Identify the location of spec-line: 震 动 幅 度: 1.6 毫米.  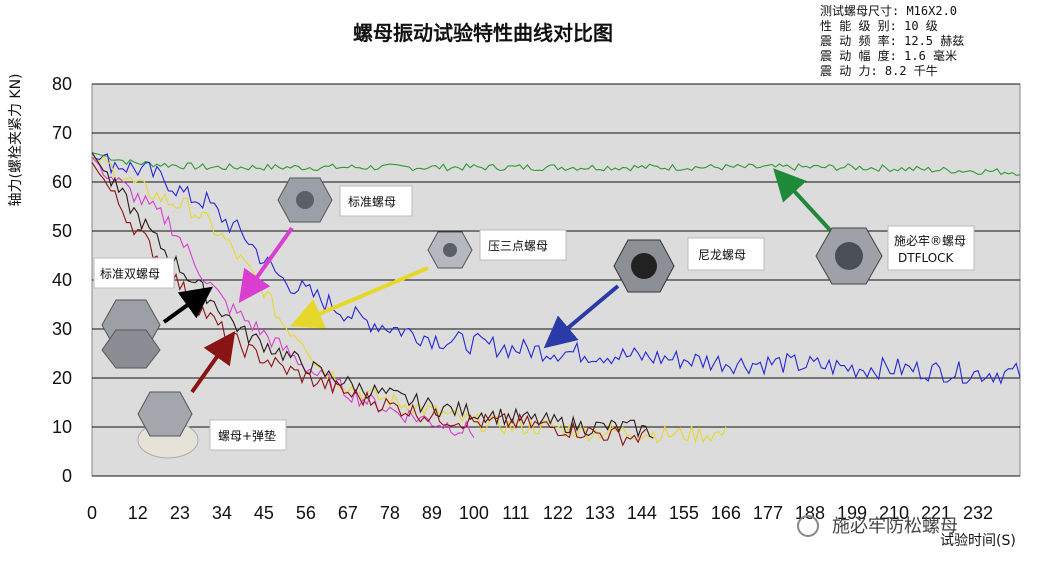
(888, 55).